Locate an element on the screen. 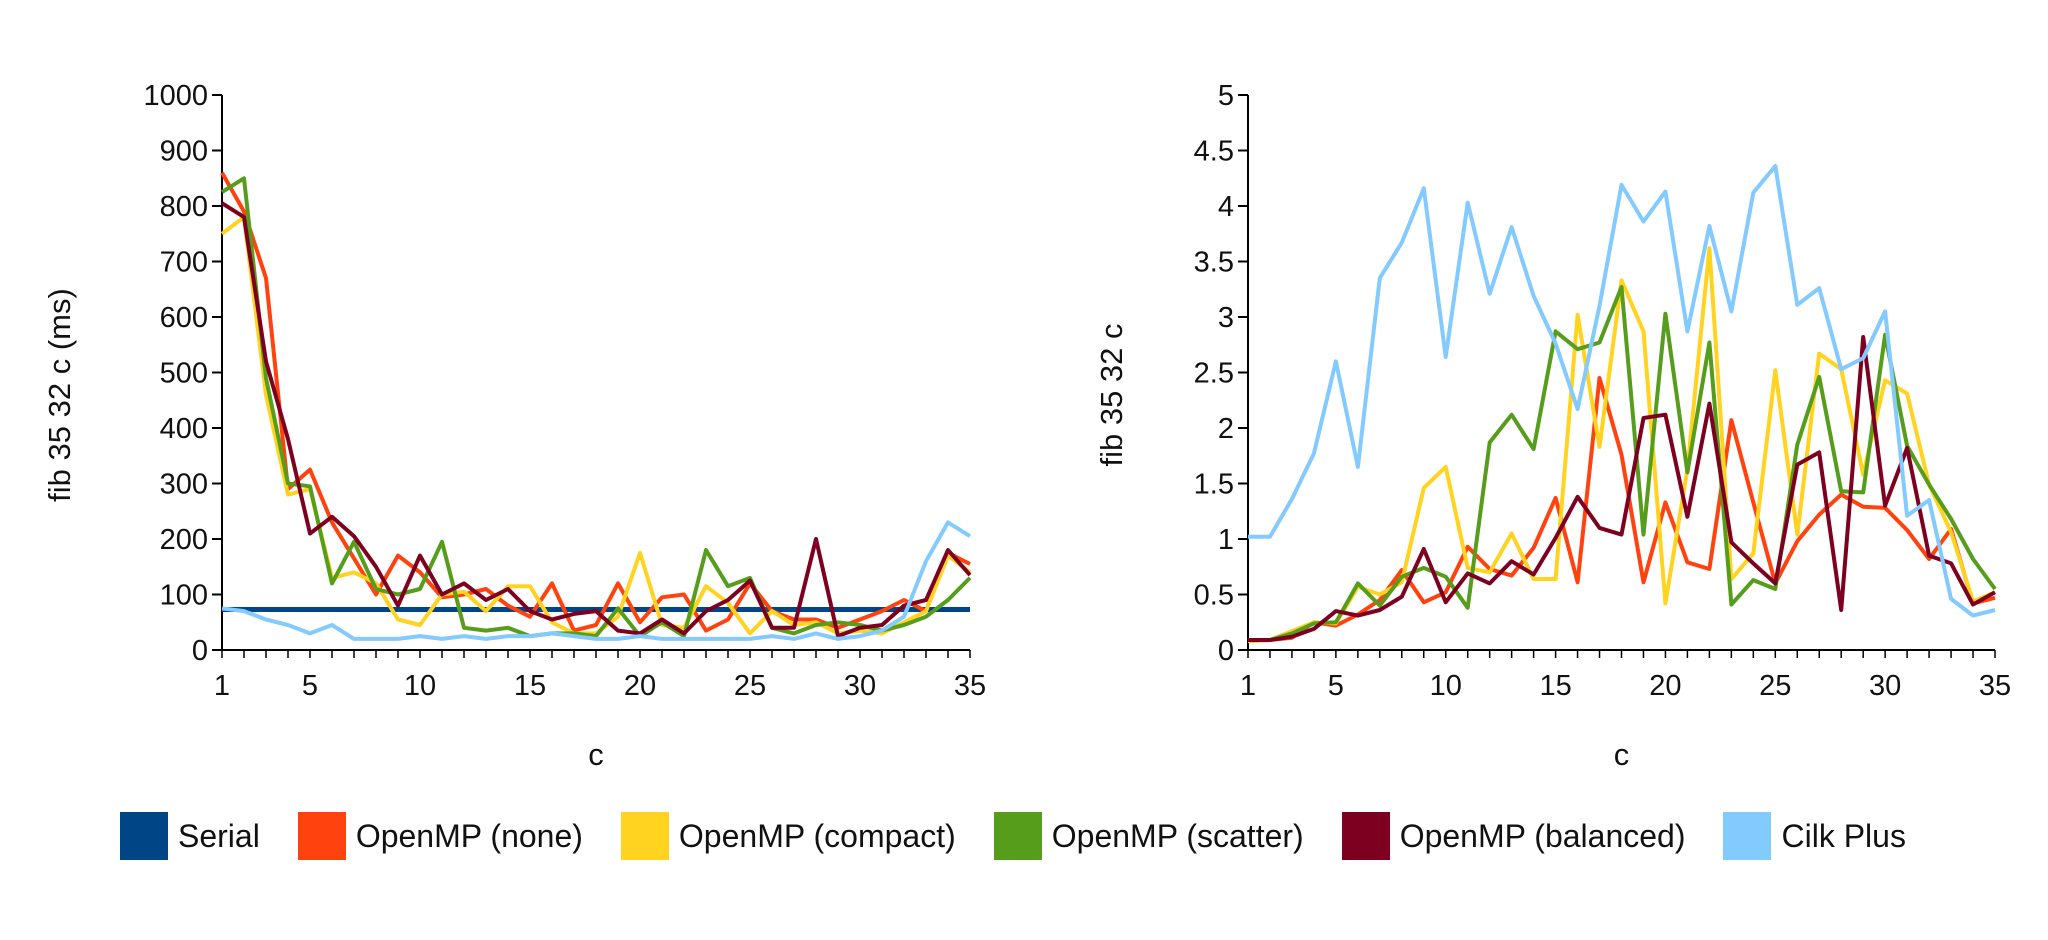 The image size is (2048, 940). y-tick-label: 500 is located at coordinates (184, 374).